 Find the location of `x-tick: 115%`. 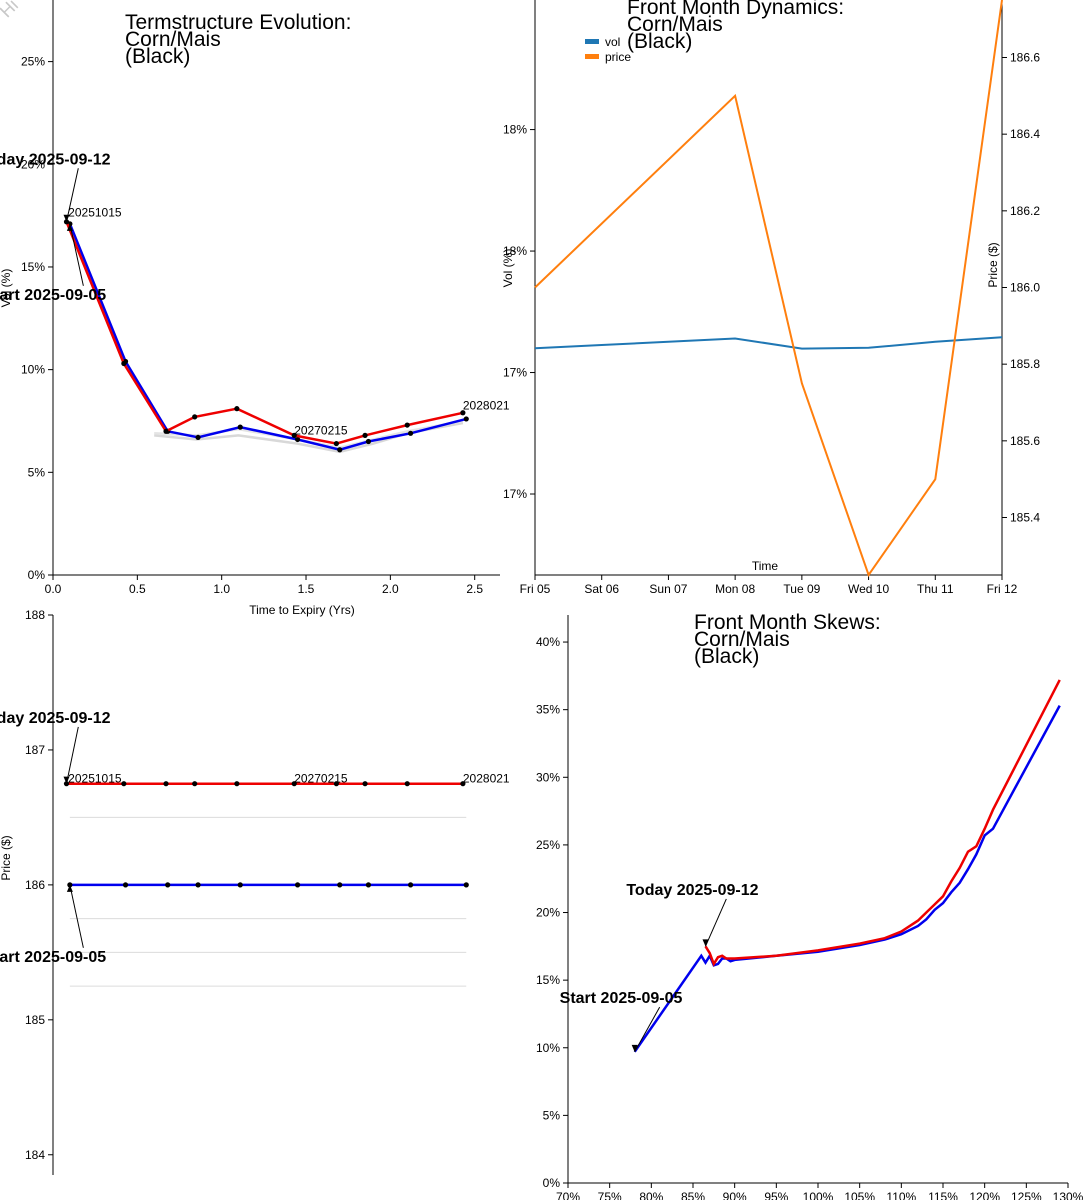

x-tick: 115% is located at coordinates (943, 1191).